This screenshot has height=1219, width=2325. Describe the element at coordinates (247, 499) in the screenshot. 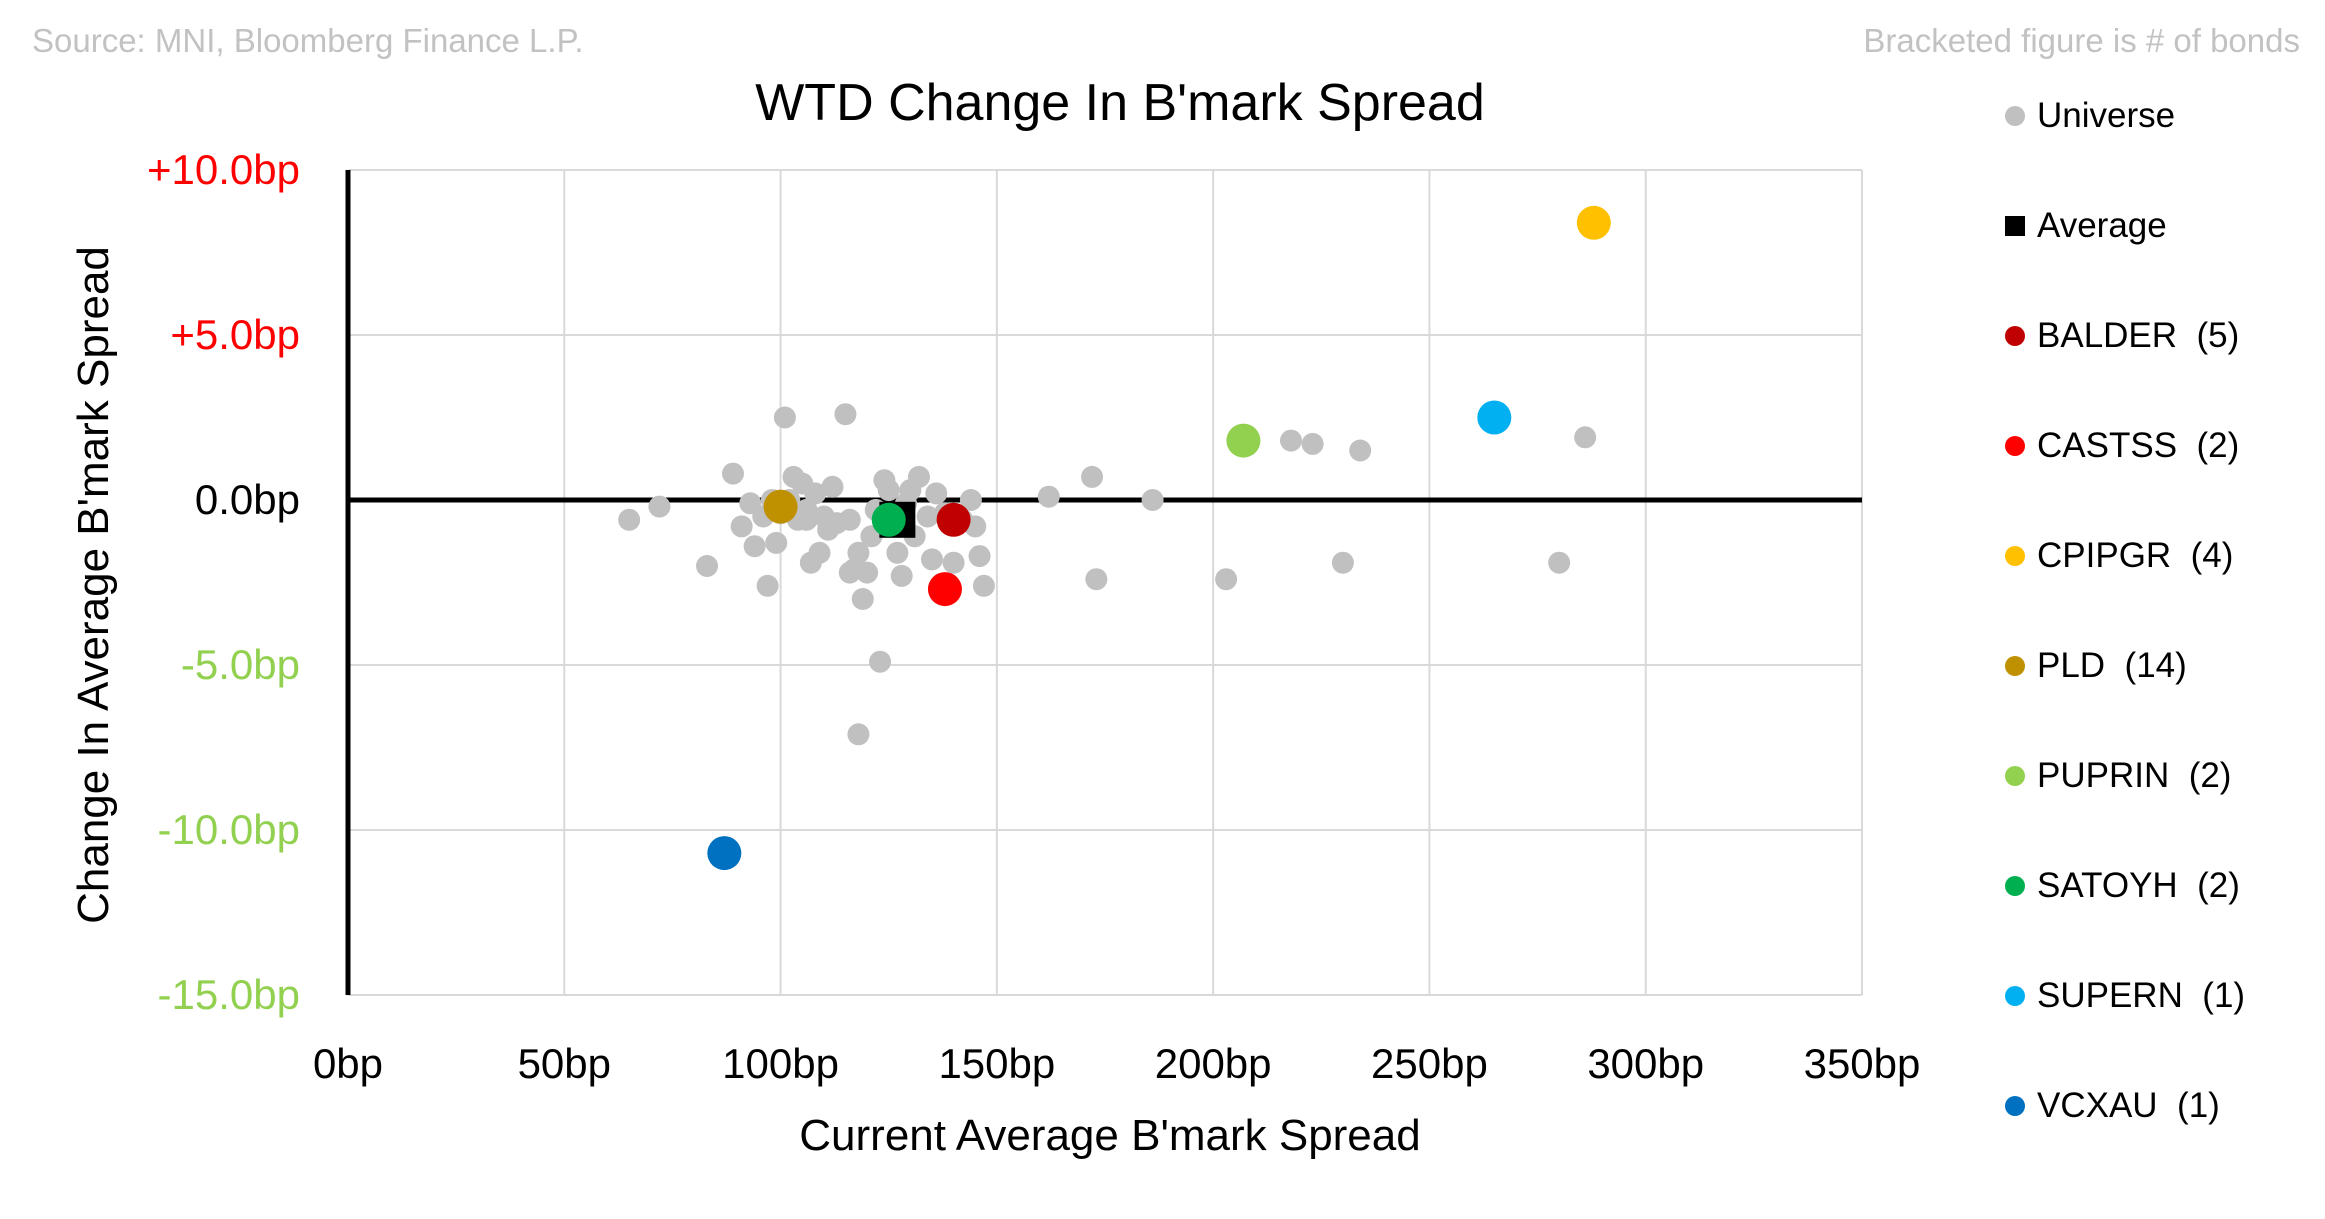

I see `y-tick-label: 0.0bp` at that location.